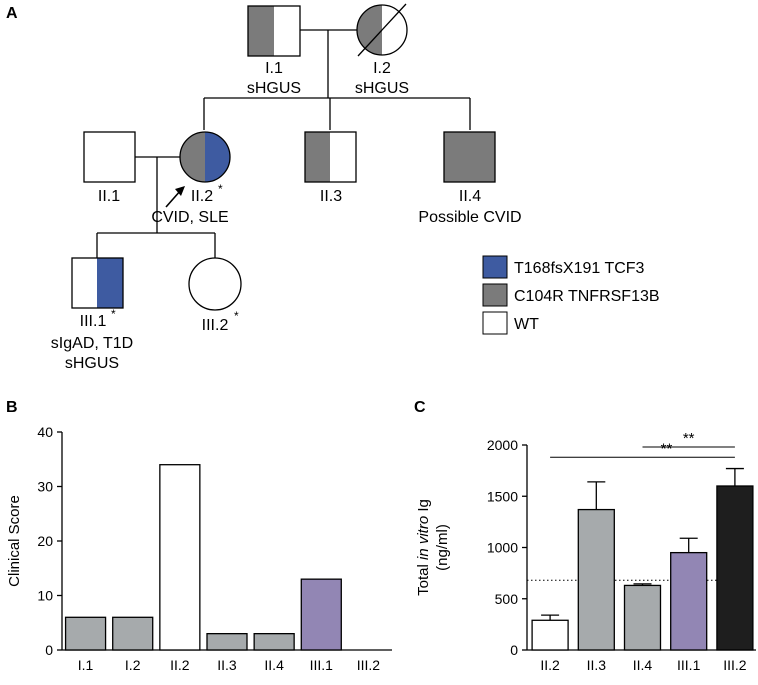  What do you see at coordinates (331, 196) in the screenshot?
I see `individual-label: II.3` at bounding box center [331, 196].